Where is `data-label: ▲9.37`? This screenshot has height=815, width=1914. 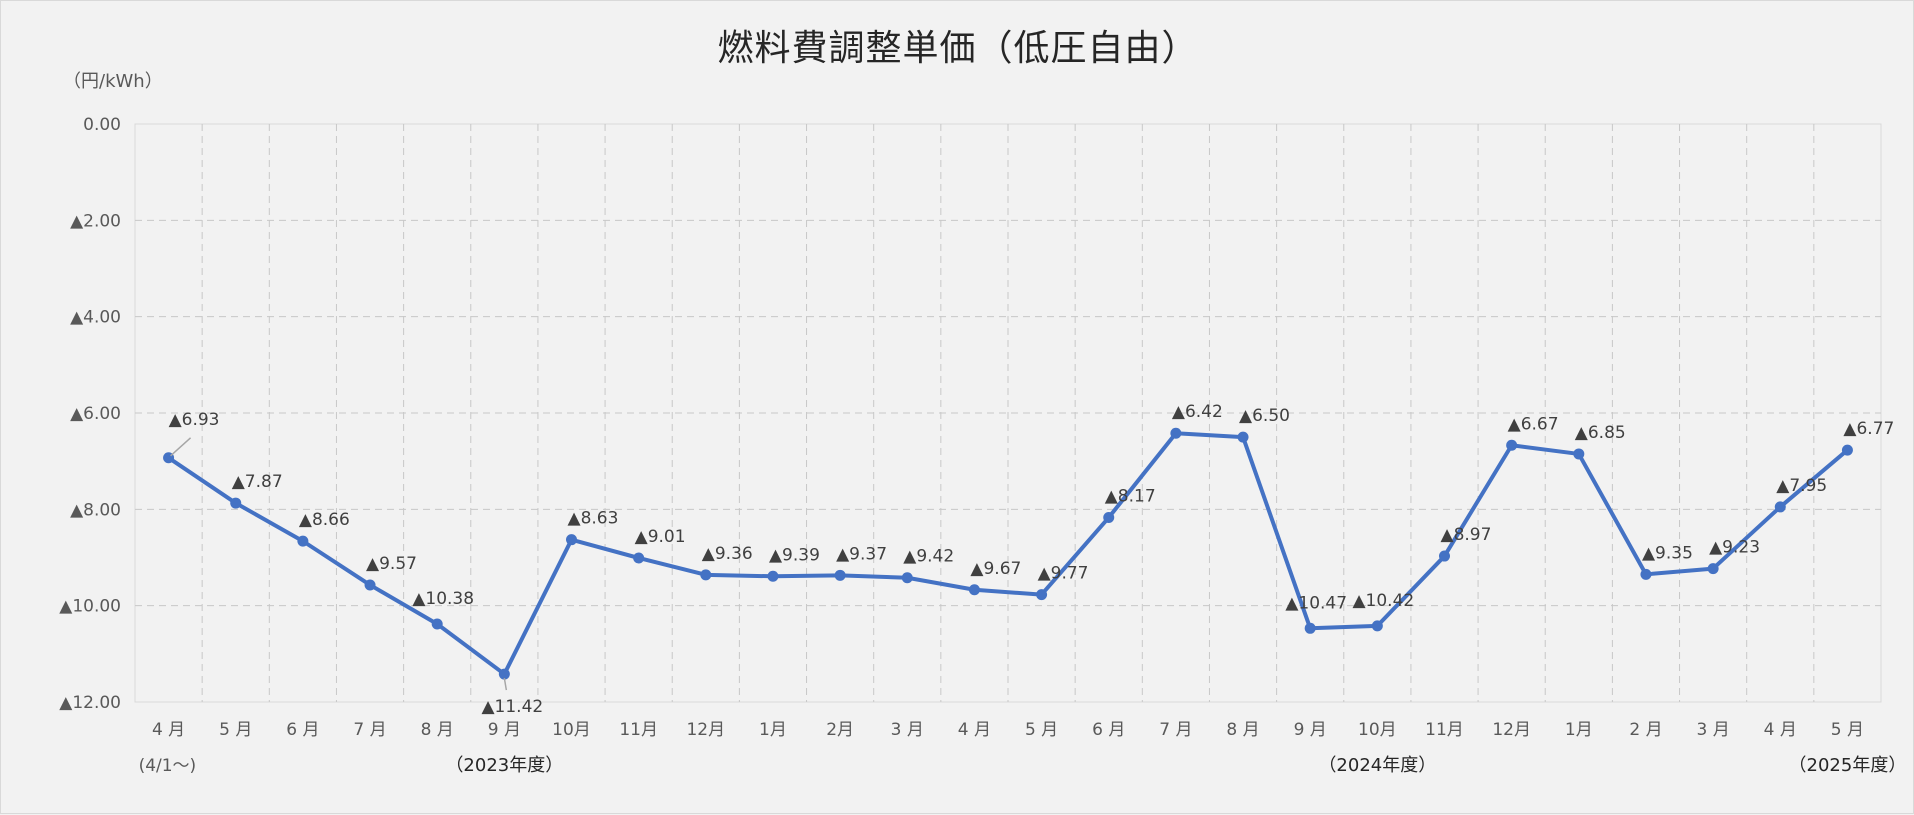
data-label: ▲9.37 is located at coordinates (861, 554).